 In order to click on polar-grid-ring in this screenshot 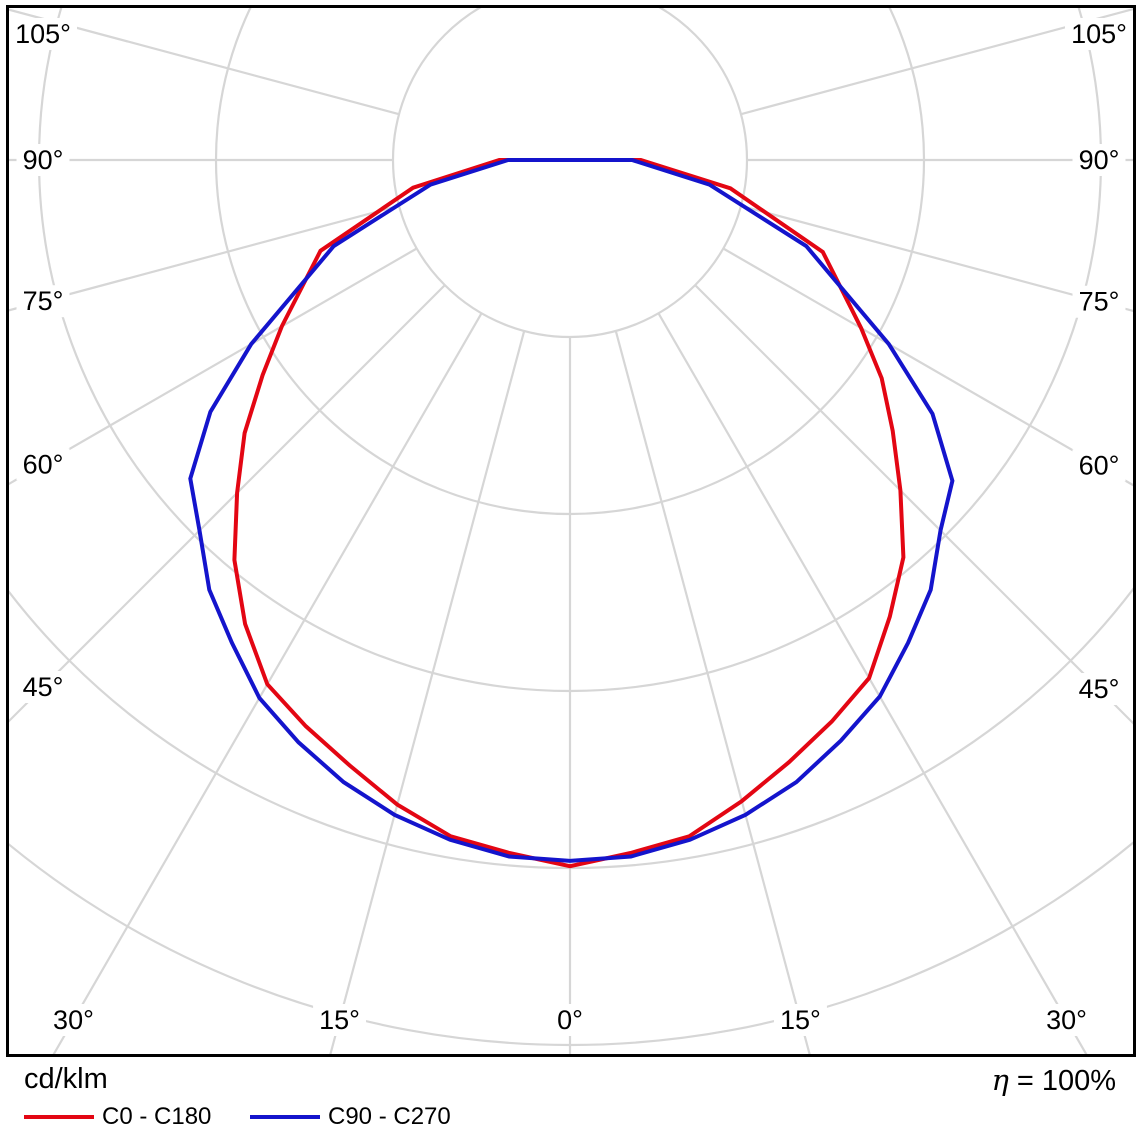, I will do `click(570, 173)`.